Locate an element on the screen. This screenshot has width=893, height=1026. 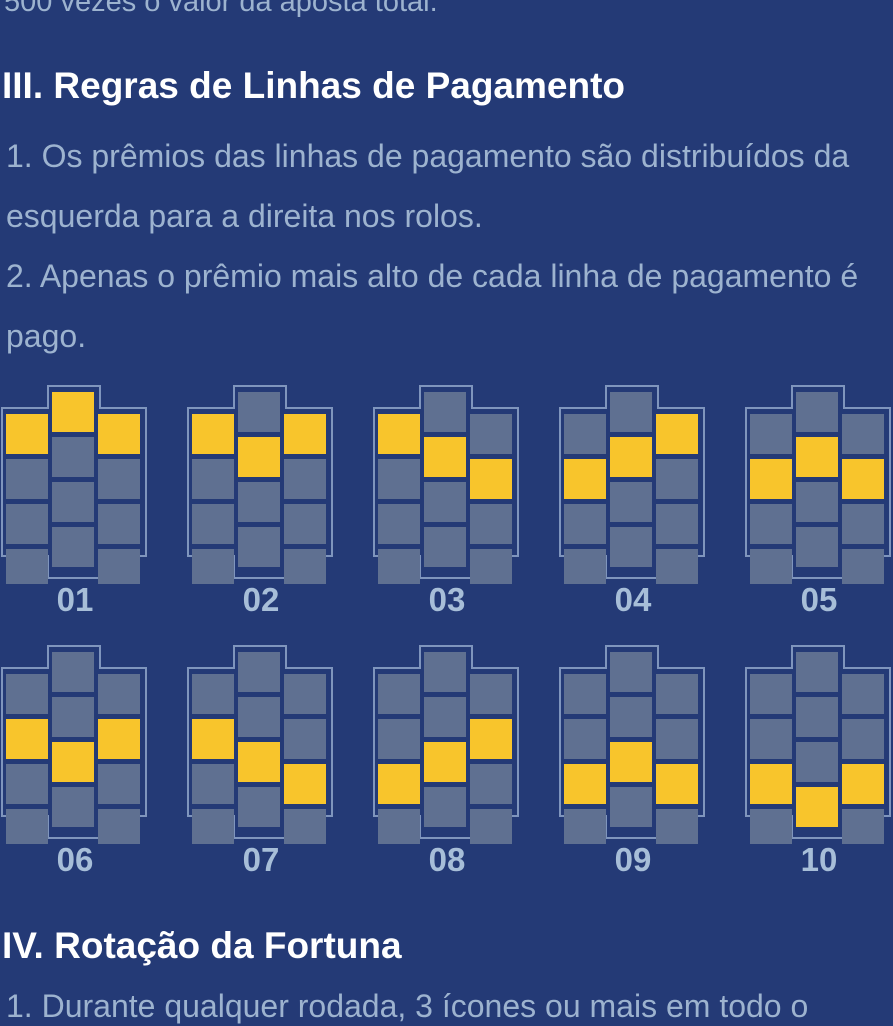
payline-card: 07 is located at coordinates (261, 764).